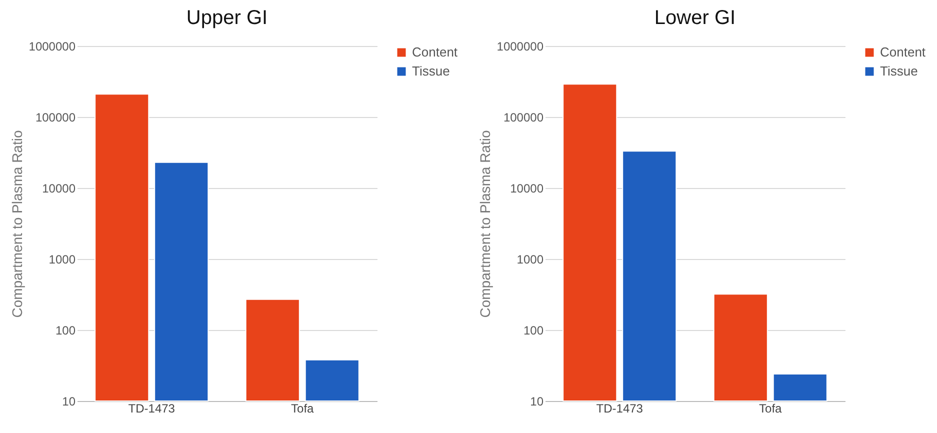 The height and width of the screenshot is (433, 937). Describe the element at coordinates (695, 18) in the screenshot. I see `chart-title: Lower GI` at that location.